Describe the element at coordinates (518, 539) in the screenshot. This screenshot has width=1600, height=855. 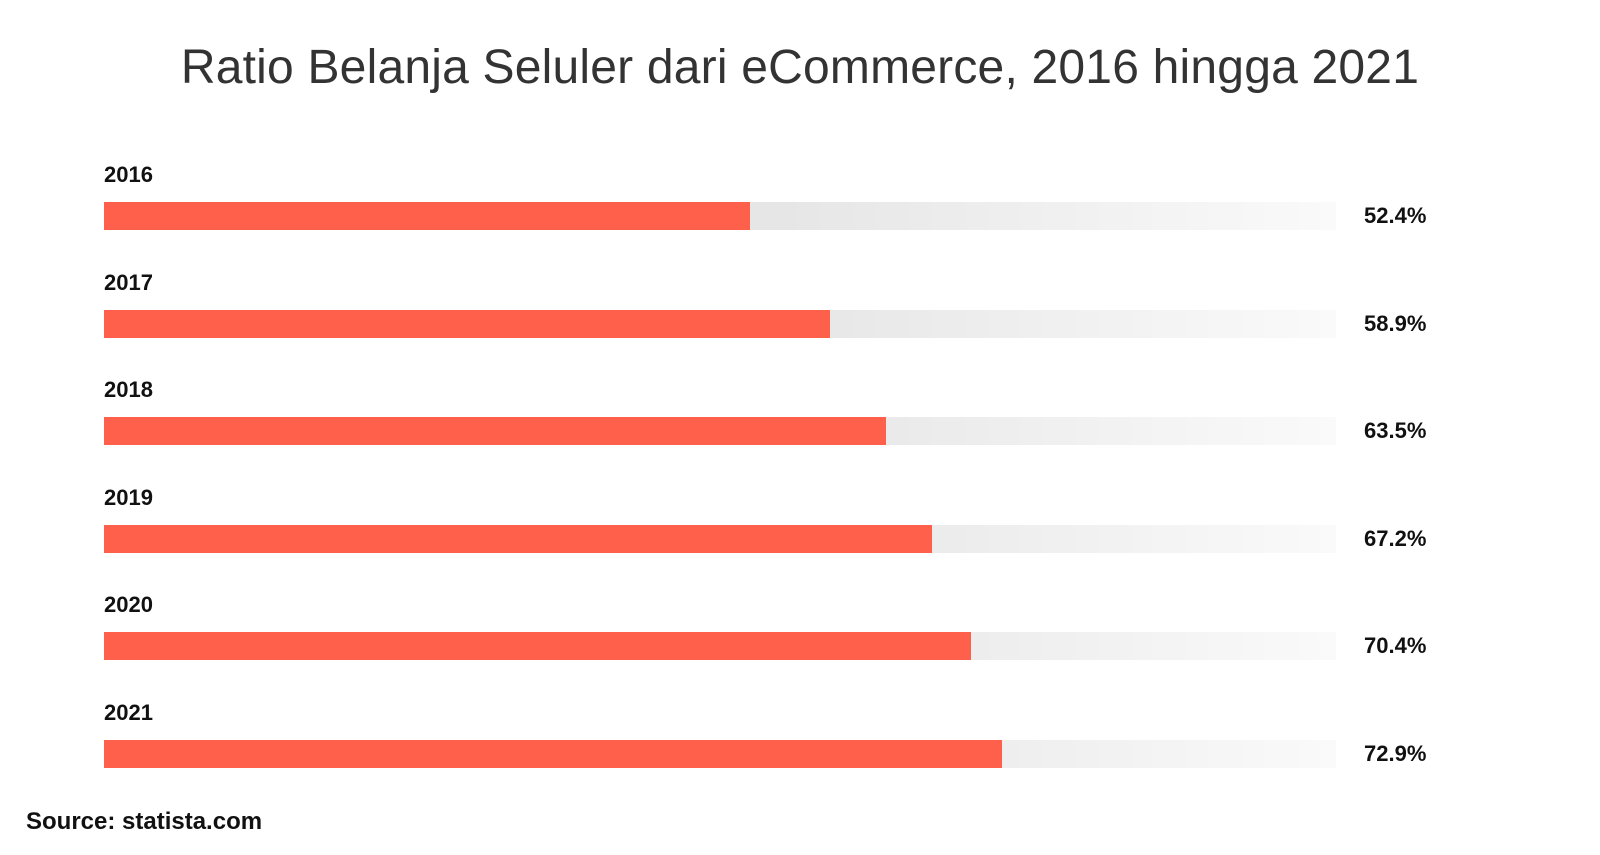
I see `bar-2019` at that location.